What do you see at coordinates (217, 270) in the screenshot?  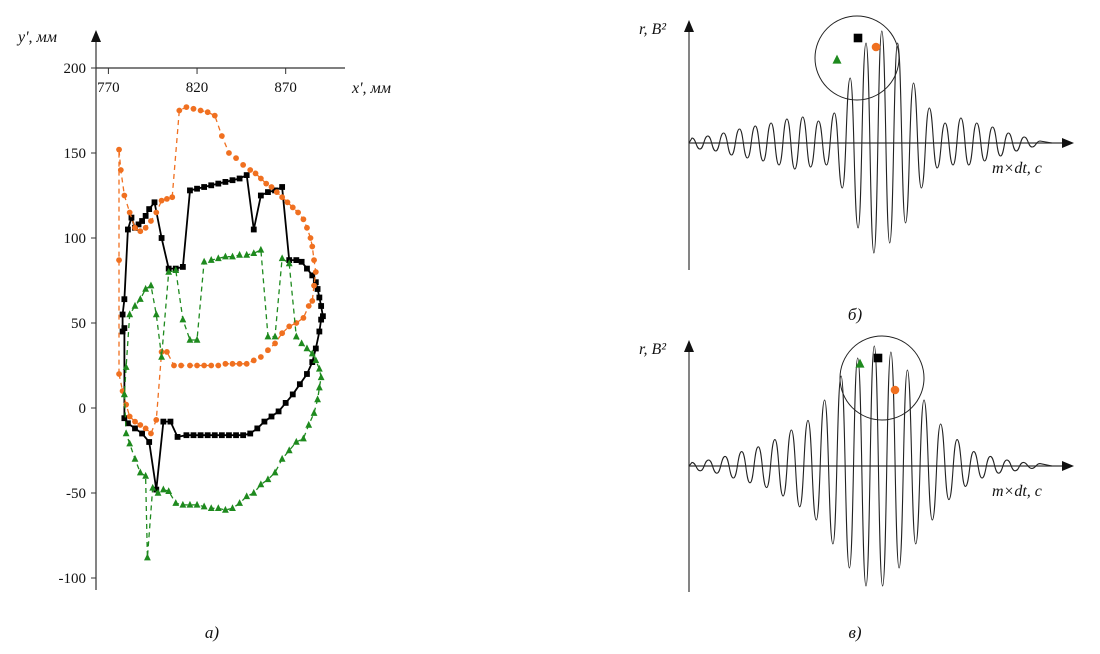 I see `panel-a-series-line` at bounding box center [217, 270].